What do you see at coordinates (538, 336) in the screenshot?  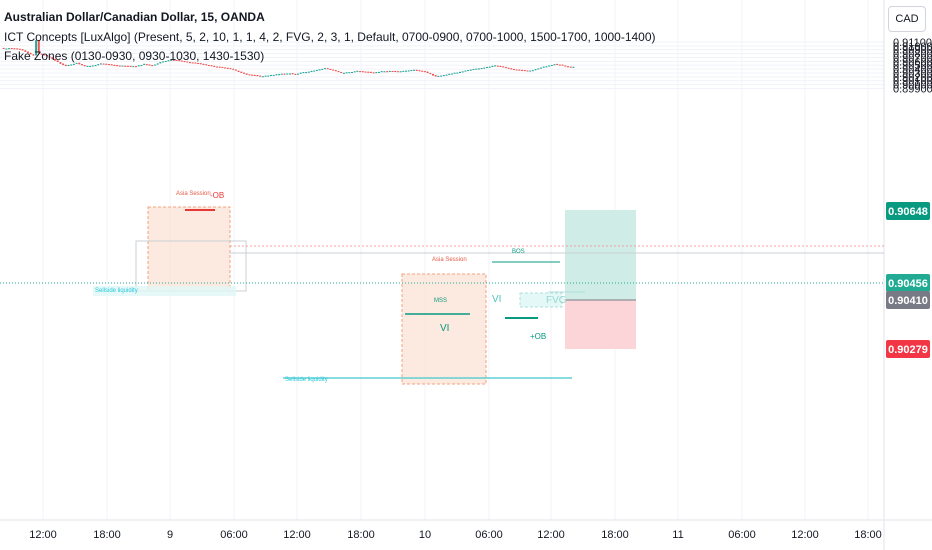 I see `bull-ob-label: +OB` at bounding box center [538, 336].